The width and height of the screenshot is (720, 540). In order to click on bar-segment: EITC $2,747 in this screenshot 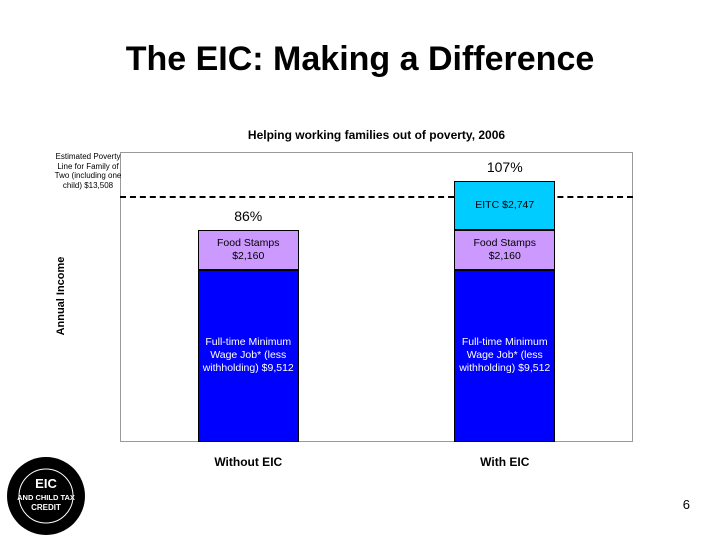, I will do `click(505, 205)`.